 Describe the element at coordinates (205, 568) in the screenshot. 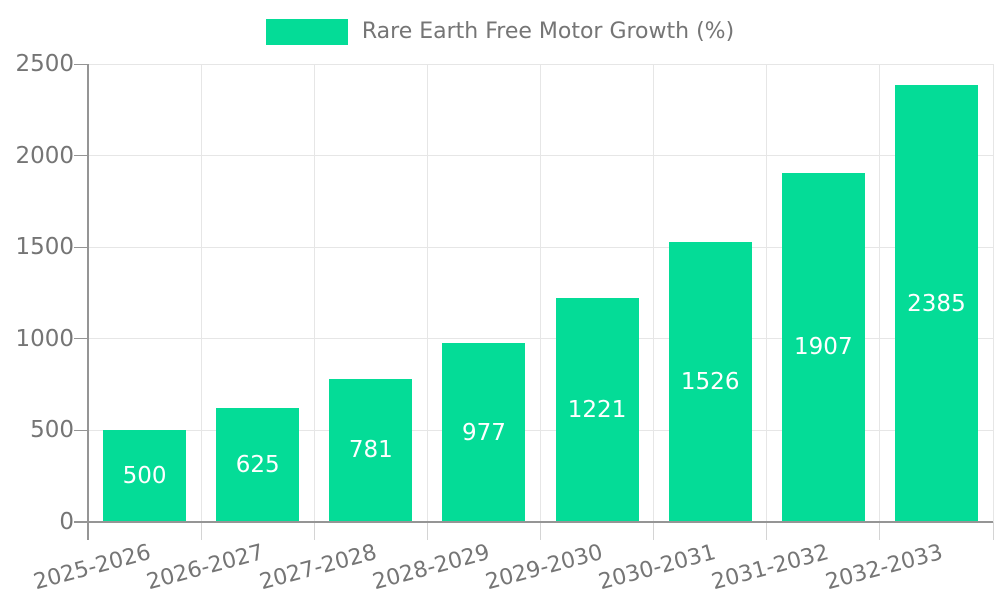

I see `x-tick-label: 2026-2027` at that location.